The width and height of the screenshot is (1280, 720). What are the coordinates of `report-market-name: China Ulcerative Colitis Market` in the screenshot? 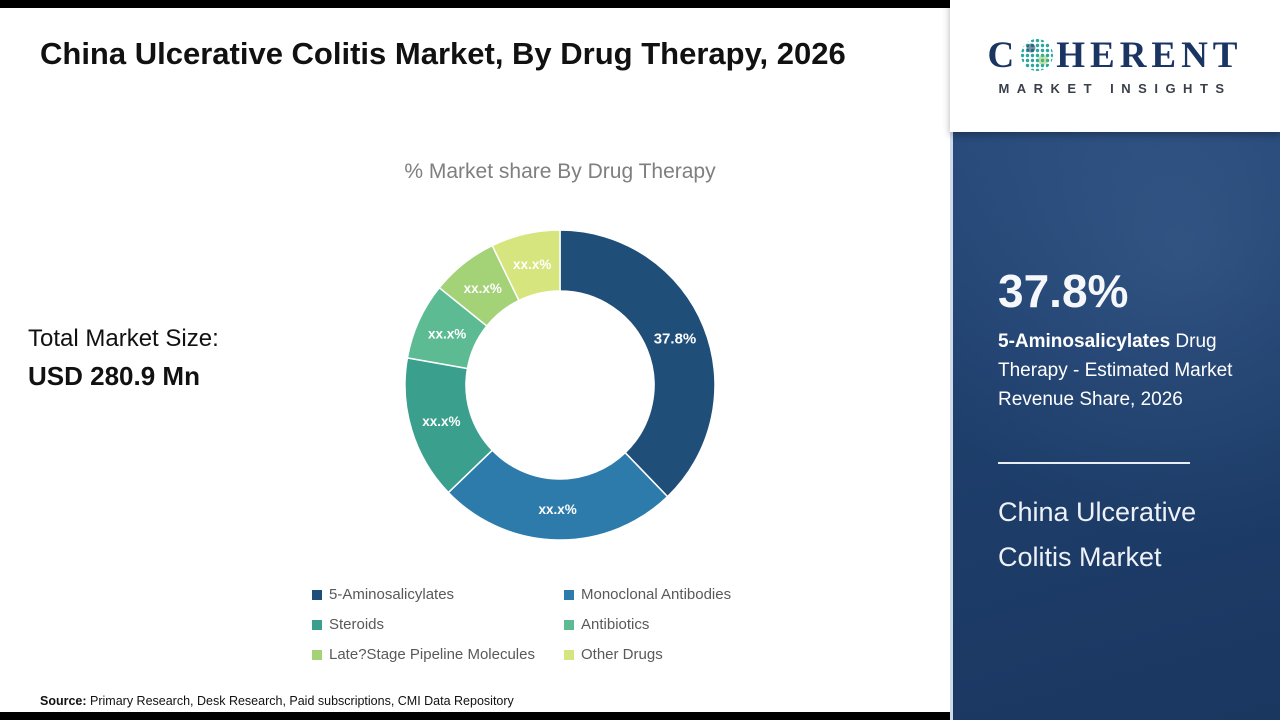 It's located at (1097, 535).